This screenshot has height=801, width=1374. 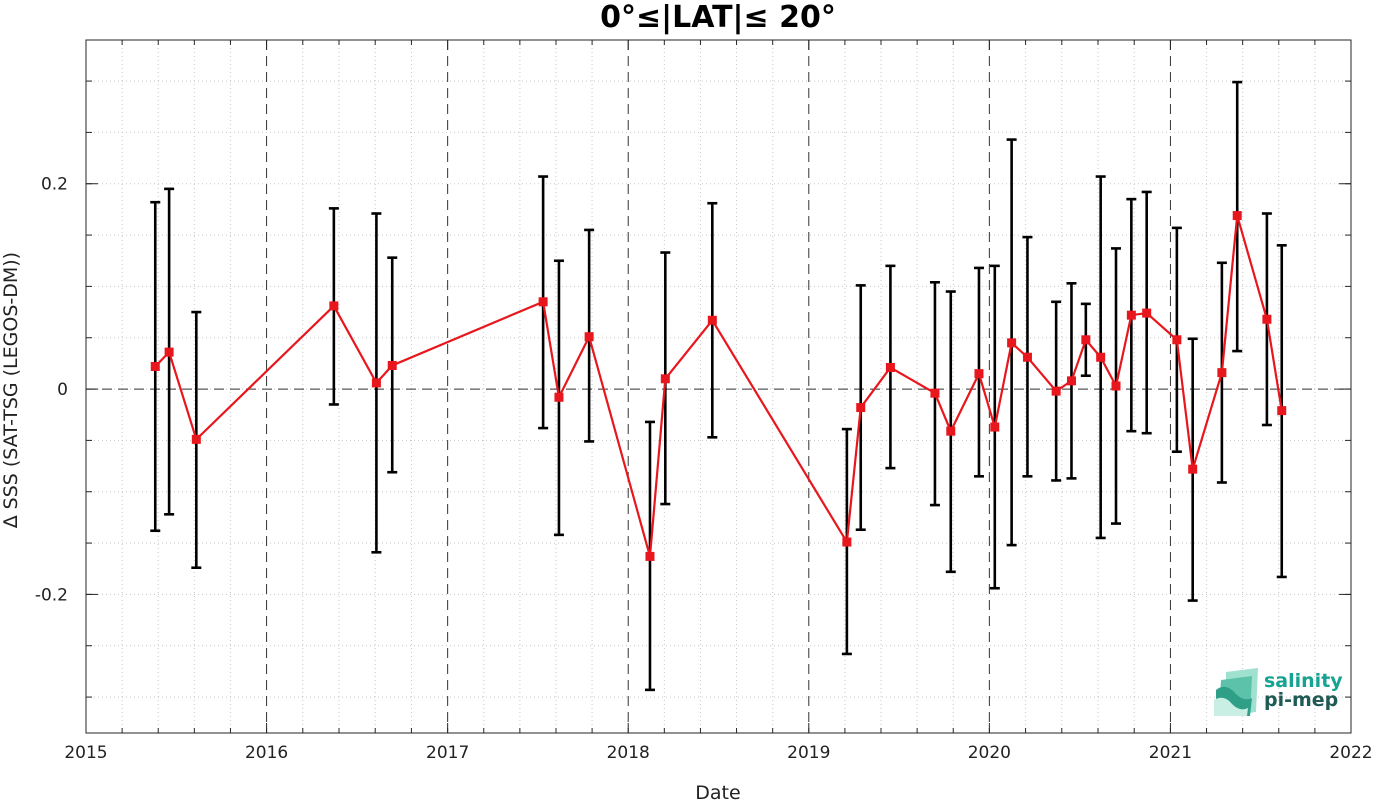 What do you see at coordinates (1350, 753) in the screenshot?
I see `x-tick-label: 2022` at bounding box center [1350, 753].